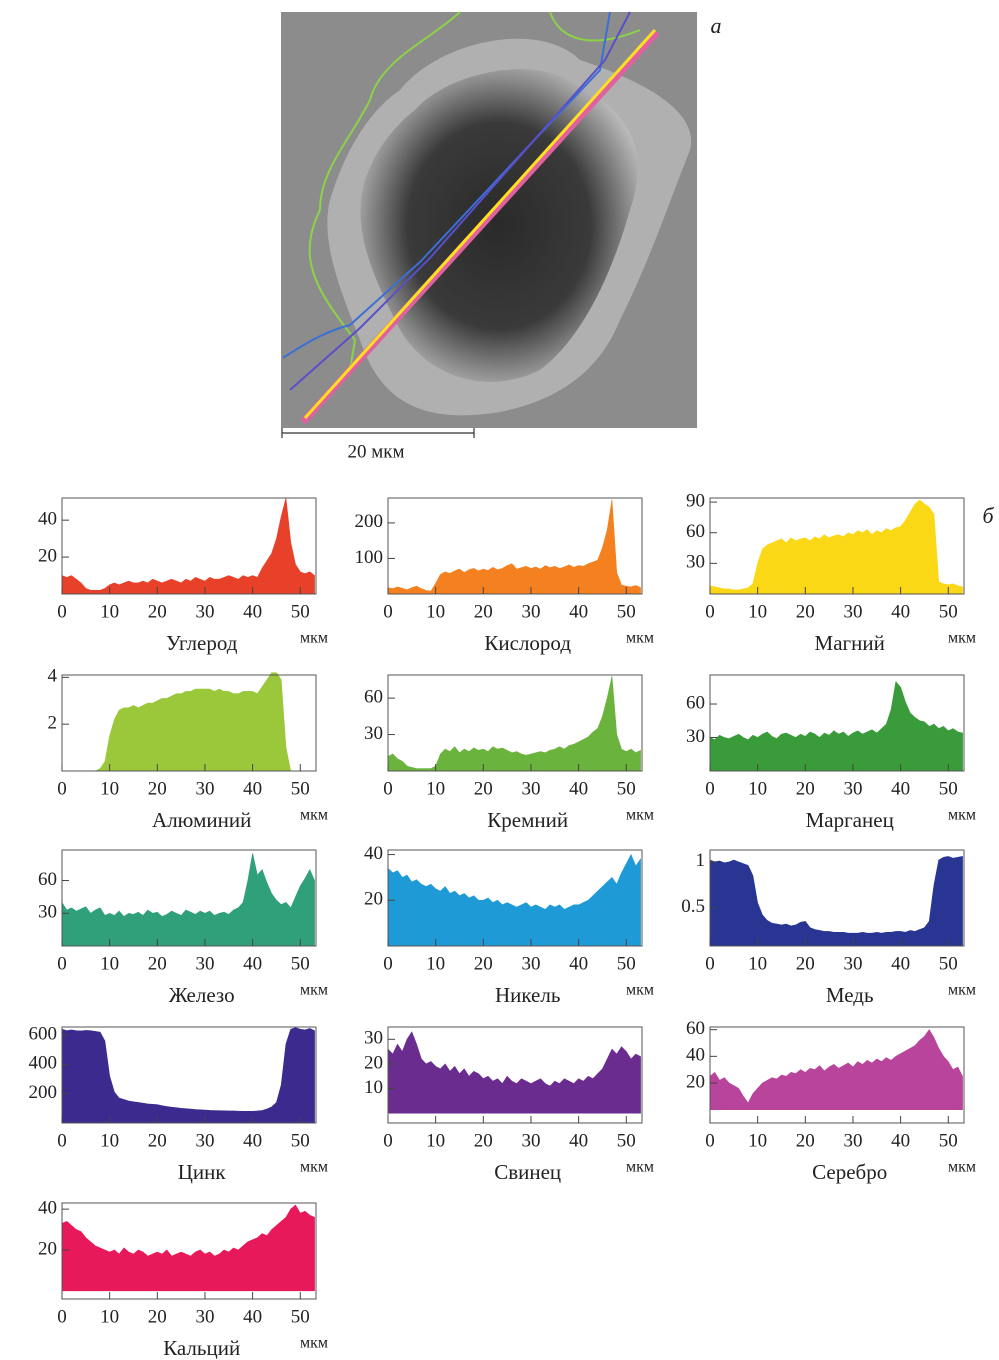 The image size is (999, 1360). What do you see at coordinates (849, 1172) in the screenshot?
I see `chart-title: Серебро` at bounding box center [849, 1172].